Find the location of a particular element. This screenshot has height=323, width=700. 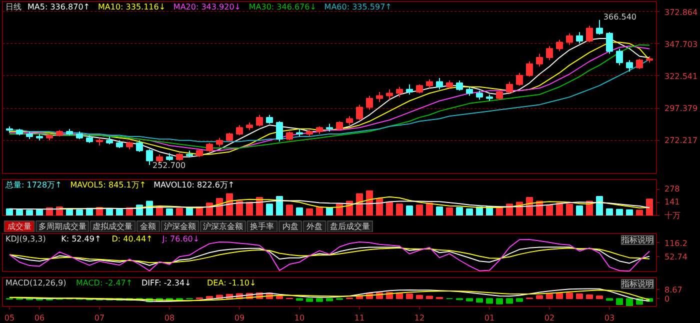

text: 多周期成交量 is located at coordinates (62, 226).